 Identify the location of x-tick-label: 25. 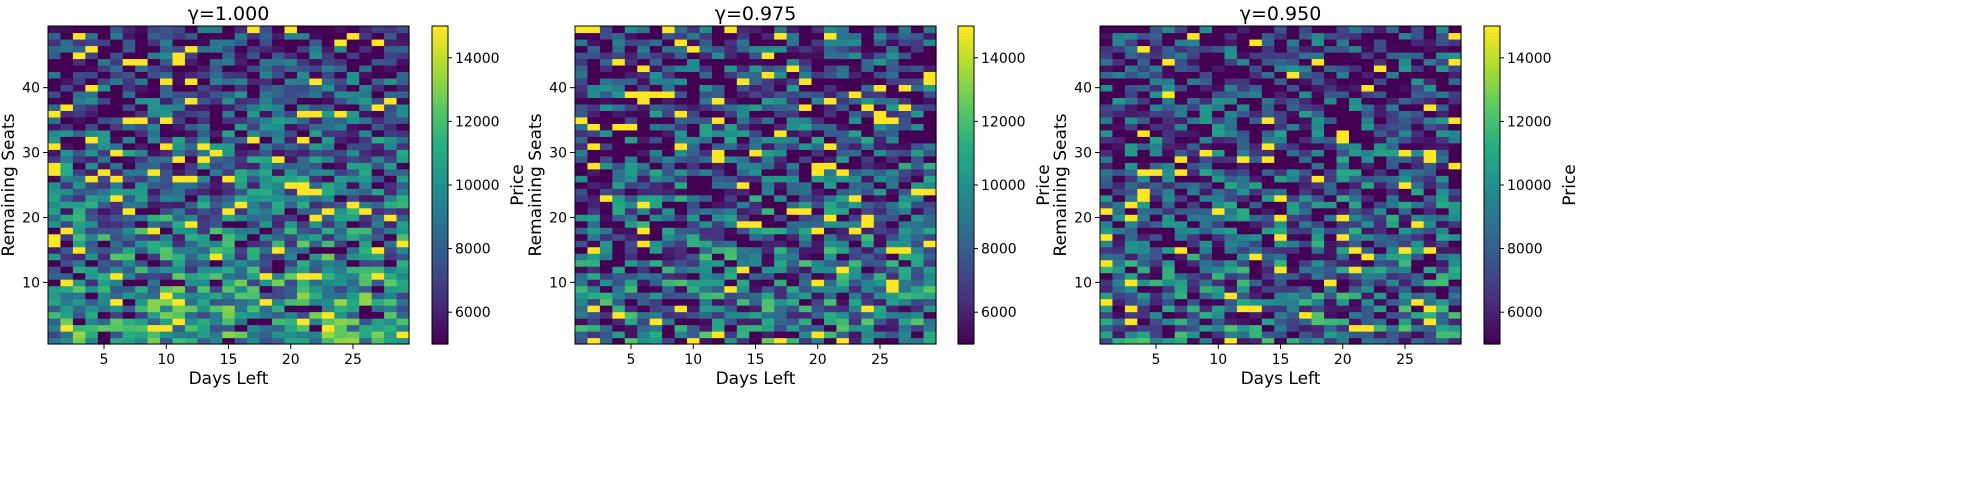
(880, 360).